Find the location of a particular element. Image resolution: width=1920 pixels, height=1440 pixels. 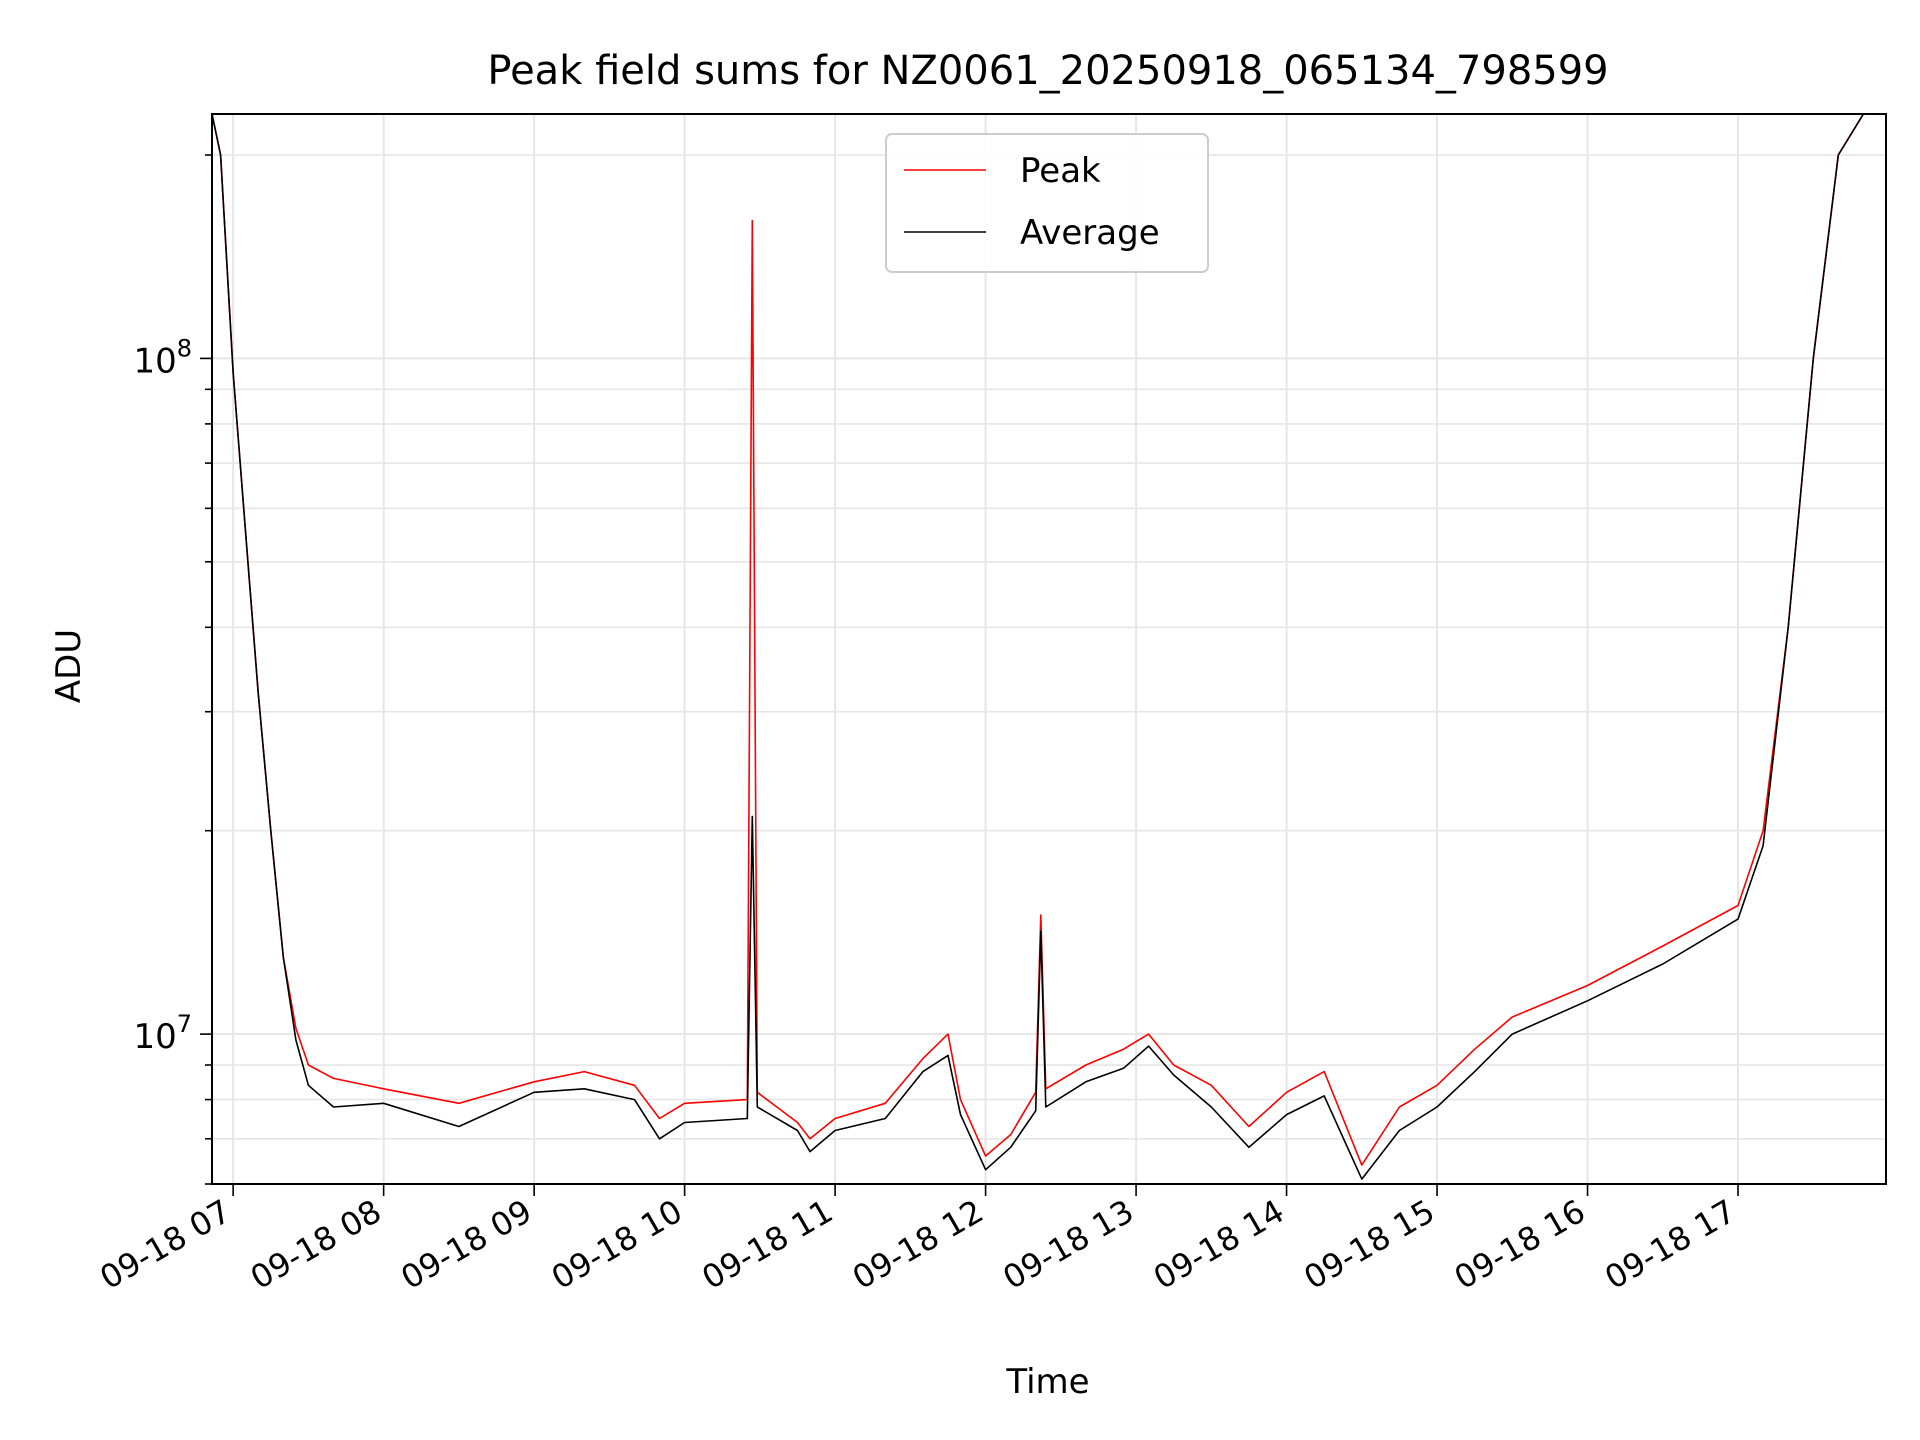

legend: Peak Average is located at coordinates (1047, 203).